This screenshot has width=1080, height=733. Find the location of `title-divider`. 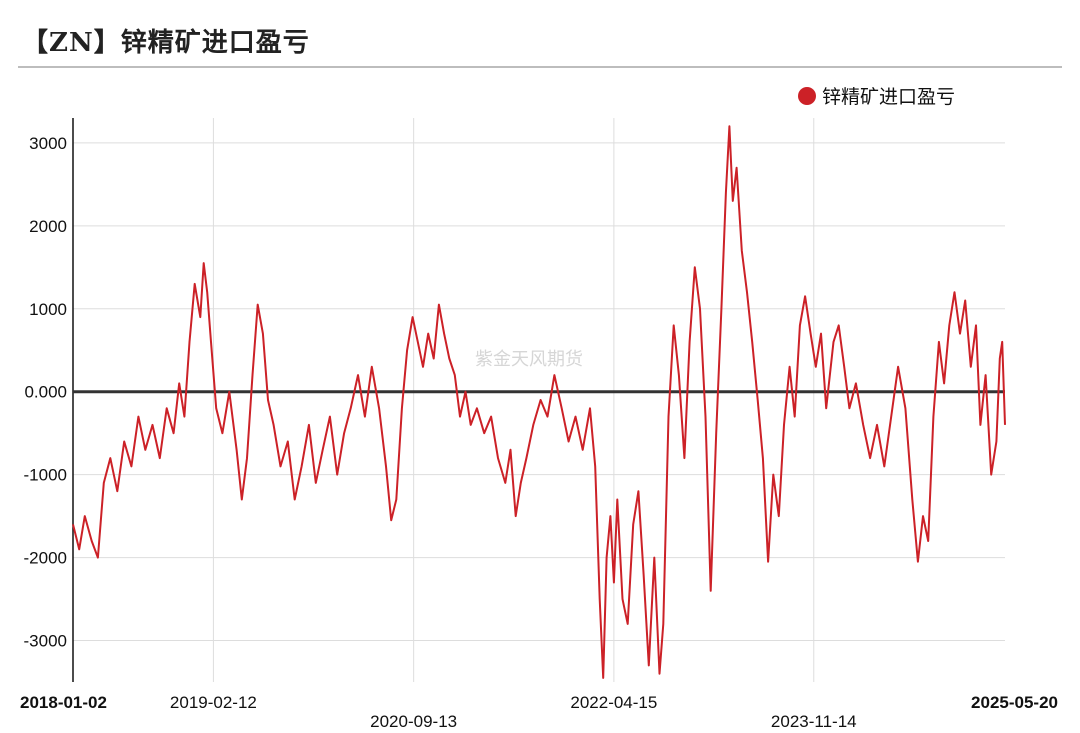

title-divider is located at coordinates (540, 67).